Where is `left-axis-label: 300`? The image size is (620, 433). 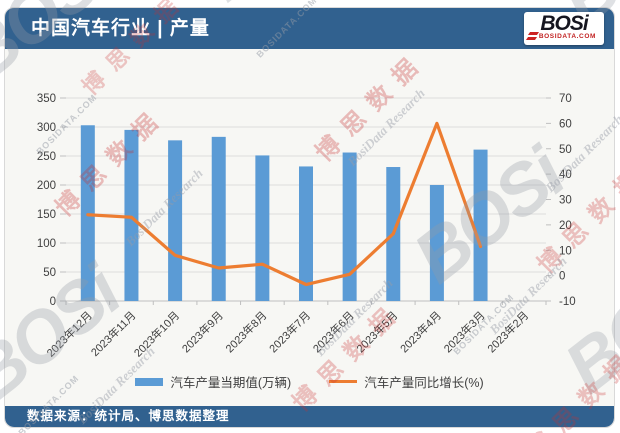
left-axis-label: 300 is located at coordinates (46, 128).